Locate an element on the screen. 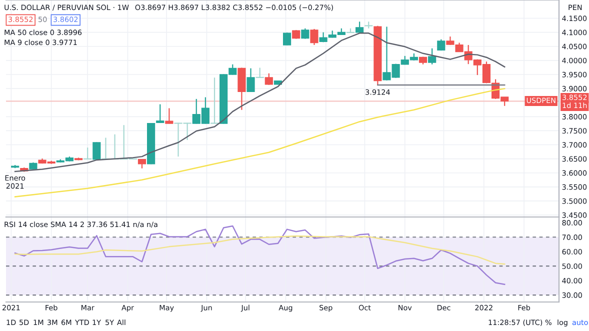  line-series is located at coordinates (260, 250).